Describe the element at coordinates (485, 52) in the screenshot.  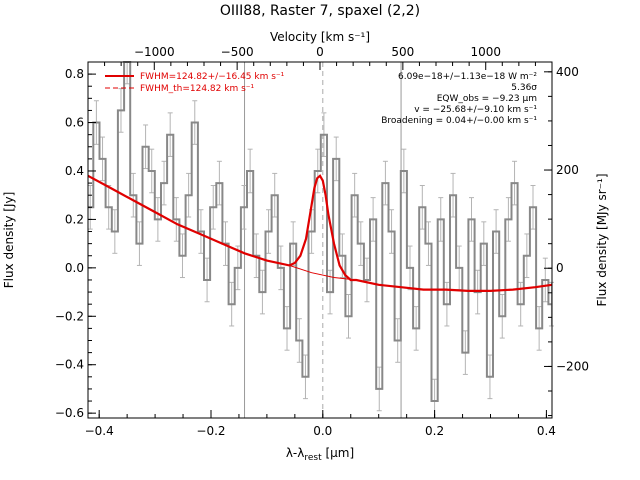
I see `velocity-tick-label: 1000` at that location.